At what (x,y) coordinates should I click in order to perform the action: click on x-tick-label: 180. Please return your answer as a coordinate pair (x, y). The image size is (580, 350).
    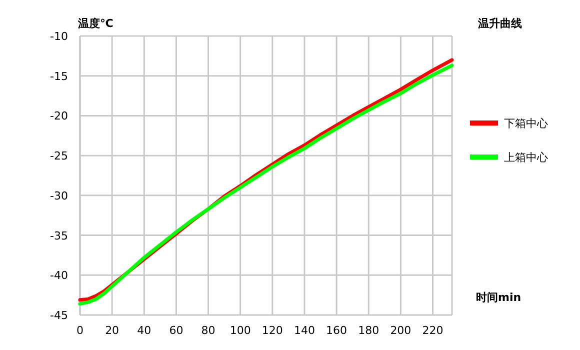
    Looking at the image, I should click on (369, 330).